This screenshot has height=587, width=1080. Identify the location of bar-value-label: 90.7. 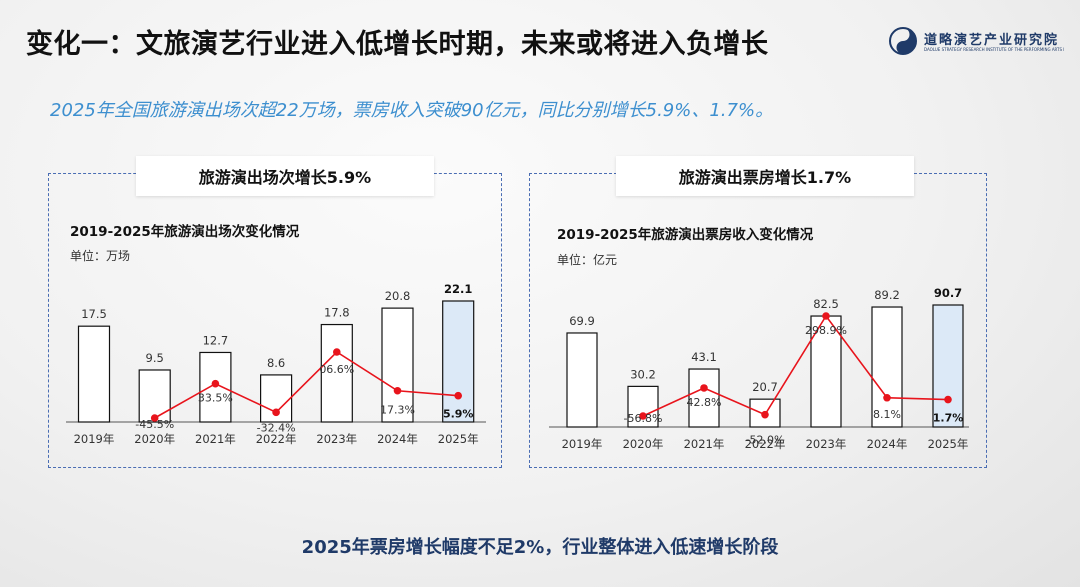
(948, 293).